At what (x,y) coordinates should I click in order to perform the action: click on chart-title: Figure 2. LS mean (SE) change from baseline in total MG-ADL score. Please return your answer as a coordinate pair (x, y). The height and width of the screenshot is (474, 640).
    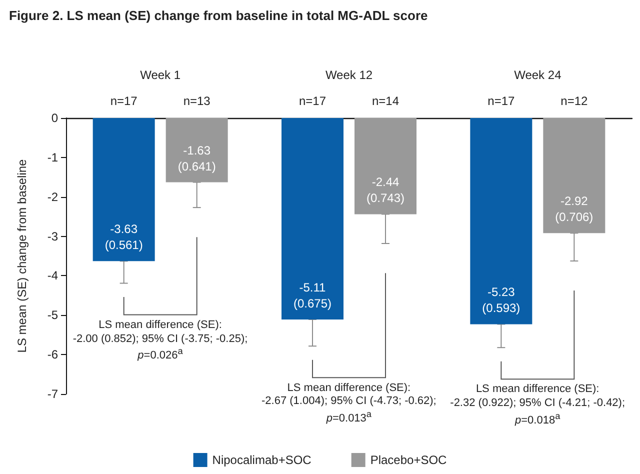
    Looking at the image, I should click on (218, 15).